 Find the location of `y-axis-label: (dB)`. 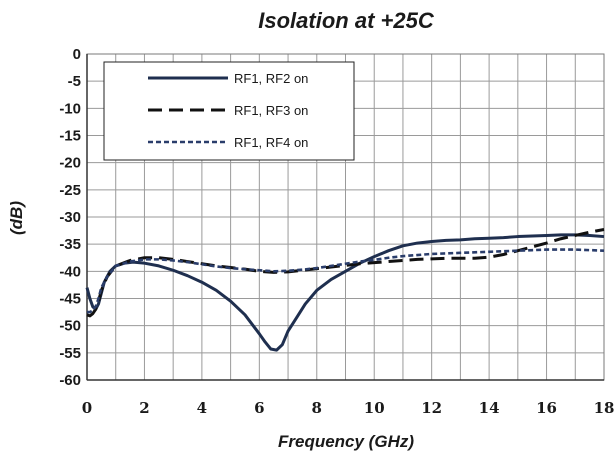

y-axis-label: (dB) is located at coordinates (16, 218).